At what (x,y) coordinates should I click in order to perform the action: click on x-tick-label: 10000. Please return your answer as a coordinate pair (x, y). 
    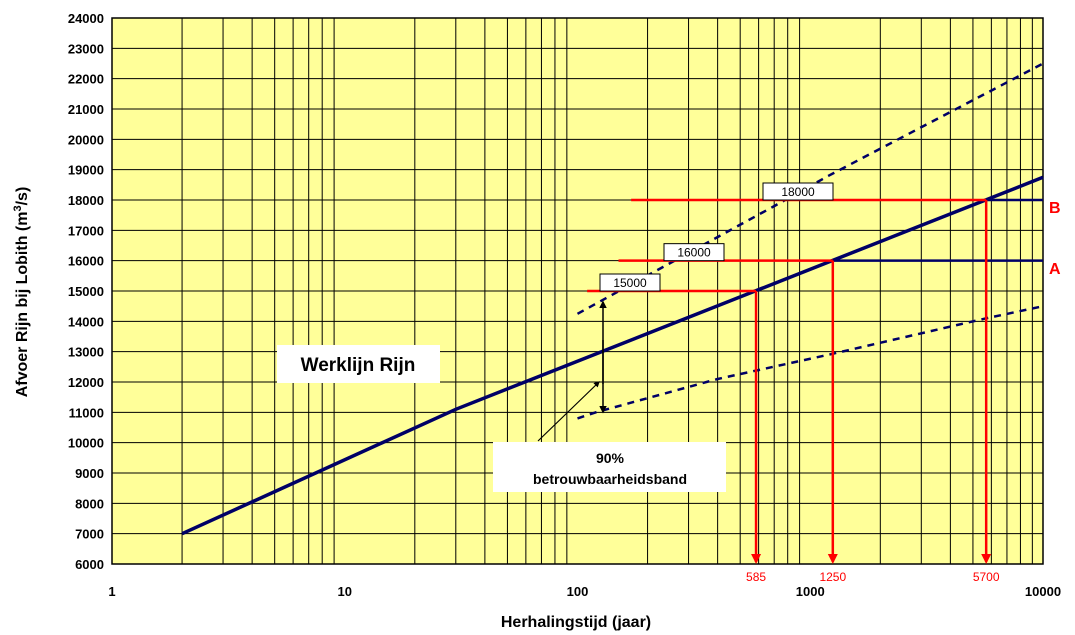
    Looking at the image, I should click on (1043, 591).